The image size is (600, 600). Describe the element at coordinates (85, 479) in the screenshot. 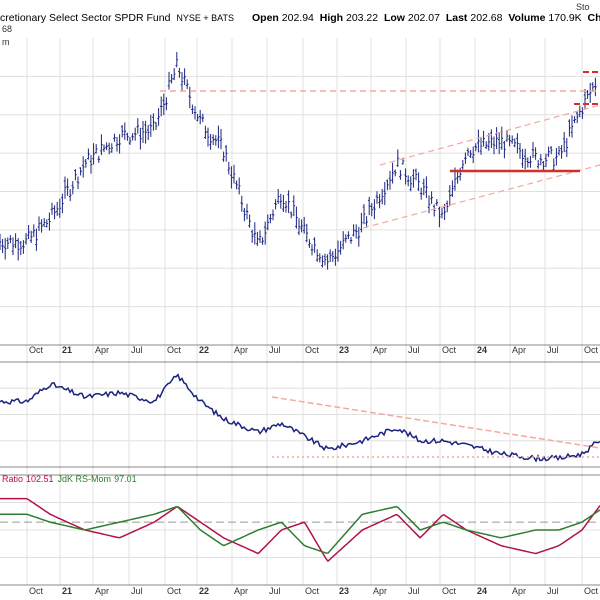

I see `mom-label: JdK RS-Mom` at that location.